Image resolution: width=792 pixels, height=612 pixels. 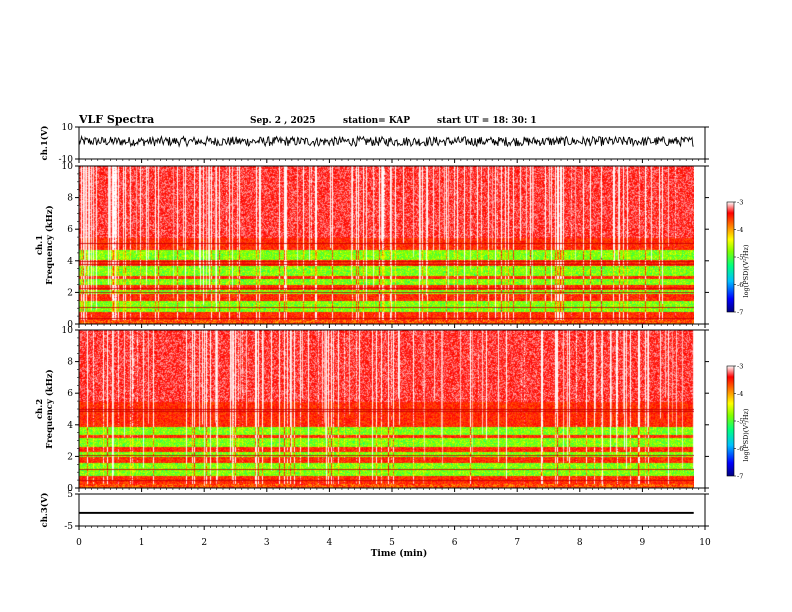 I want to click on ch2-spectrogram-colorbar-label: log(PSD)(V²/Hz), so click(x=746, y=434).